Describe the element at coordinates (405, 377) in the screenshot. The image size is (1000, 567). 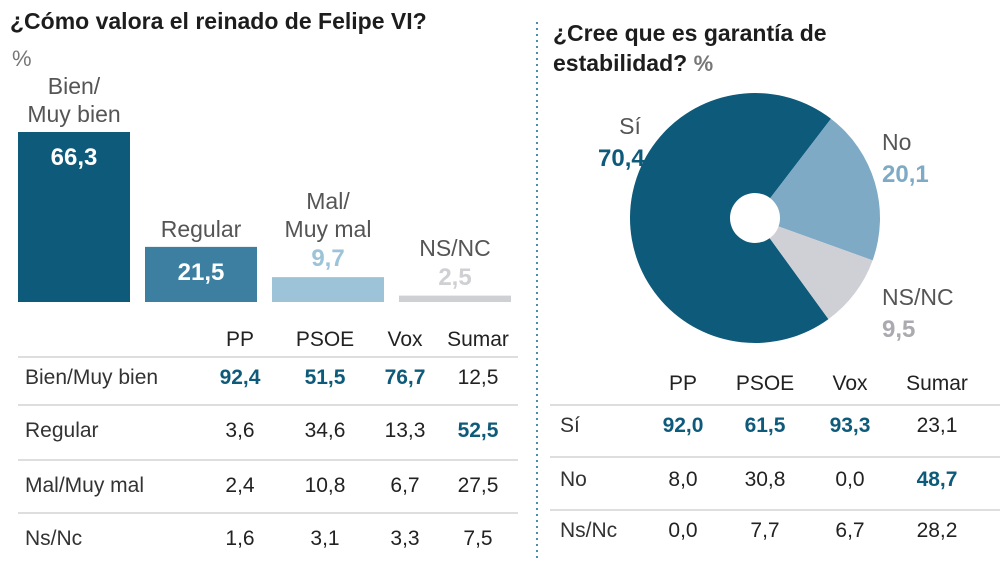
I see `table-cell: 76,7` at that location.